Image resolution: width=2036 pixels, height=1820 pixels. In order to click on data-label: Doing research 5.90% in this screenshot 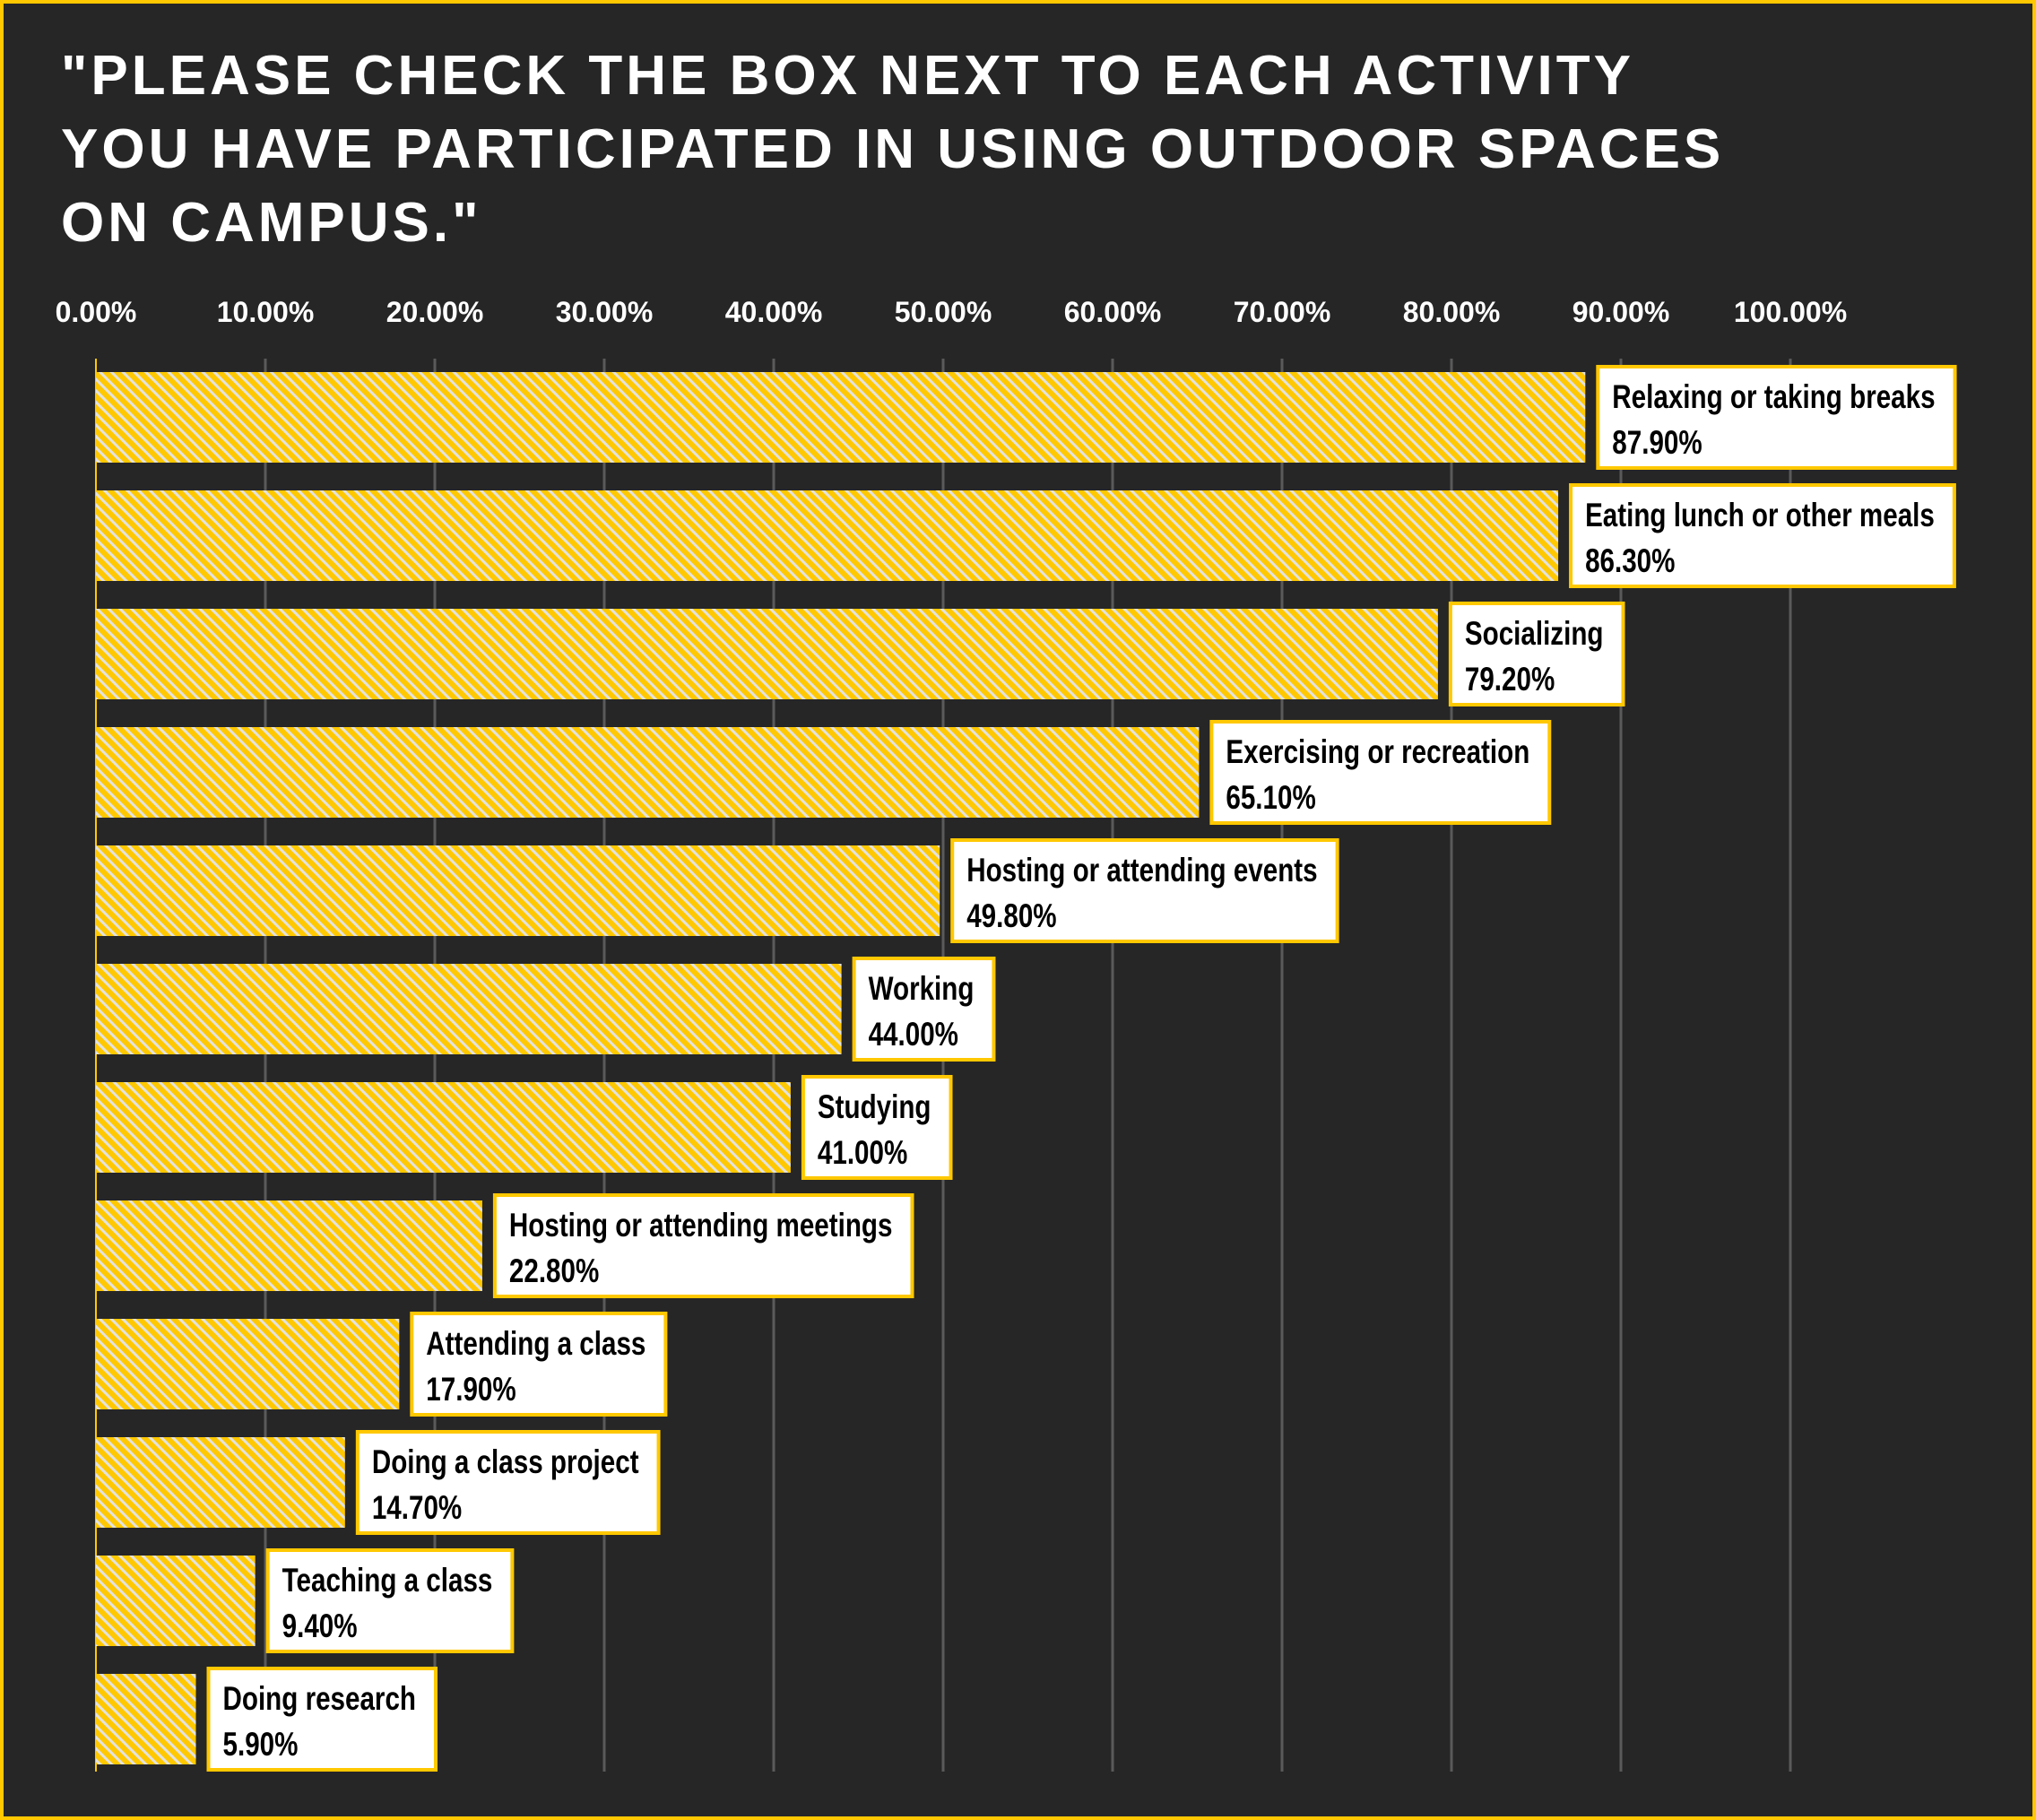, I will do `click(322, 1719)`.